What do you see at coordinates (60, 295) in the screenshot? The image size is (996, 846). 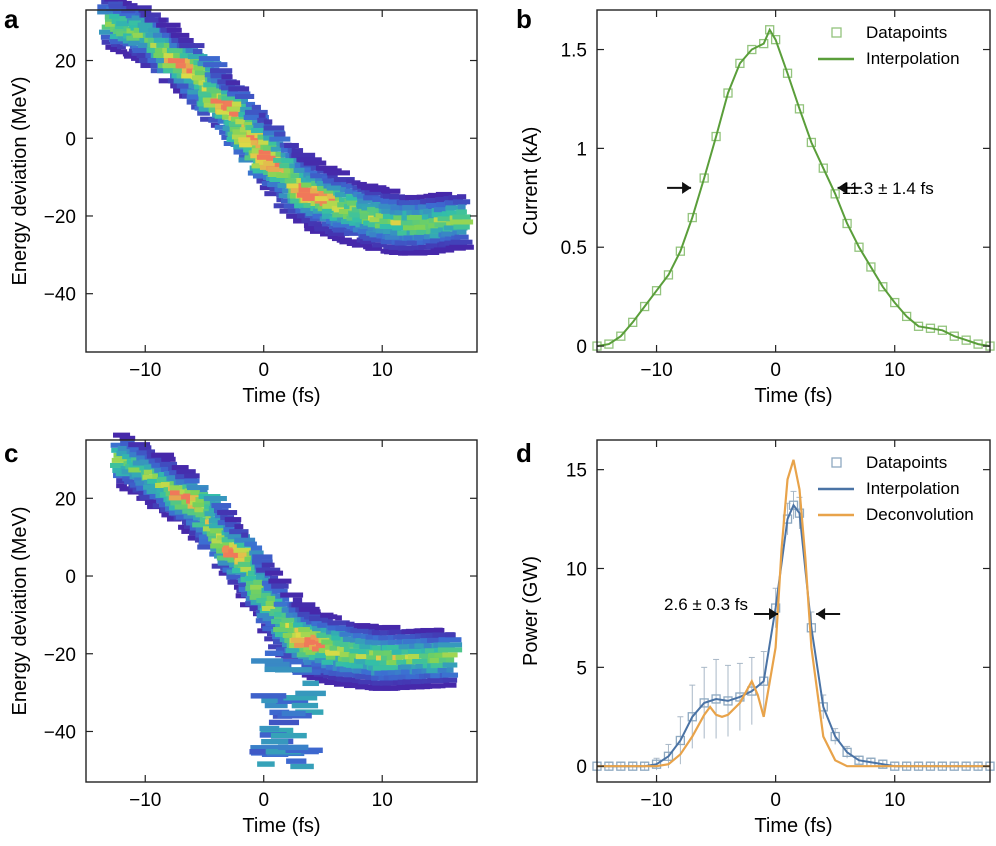 I see `y-tick-label: −40` at bounding box center [60, 295].